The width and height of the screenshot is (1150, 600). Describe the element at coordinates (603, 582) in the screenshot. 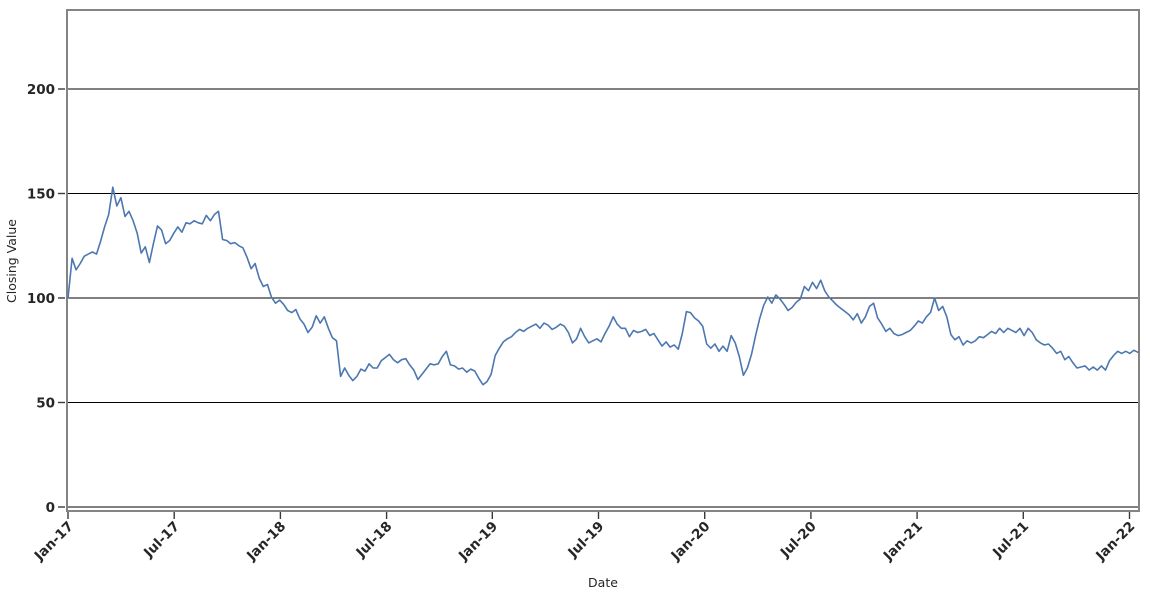

I see `x-axis-title: Date` at that location.